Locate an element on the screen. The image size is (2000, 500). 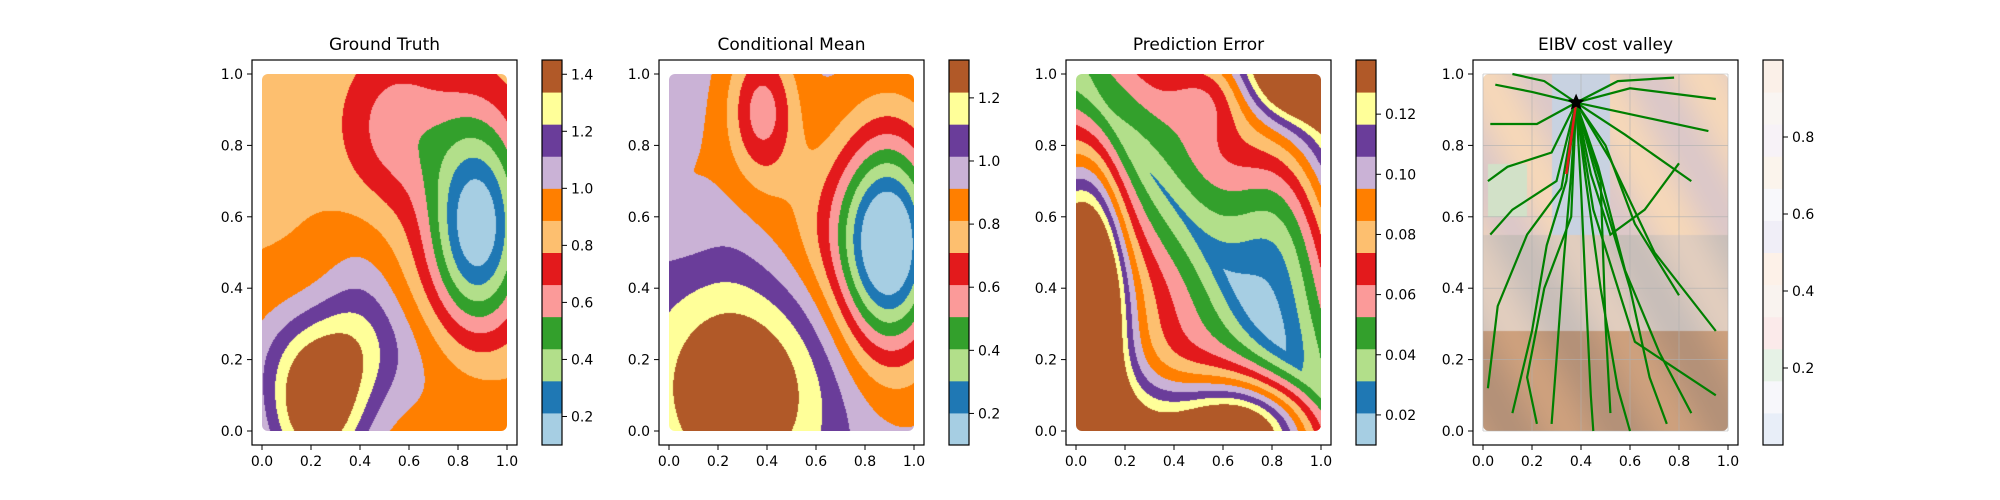
colorbar-tick-label: 1.4 is located at coordinates (582, 75).